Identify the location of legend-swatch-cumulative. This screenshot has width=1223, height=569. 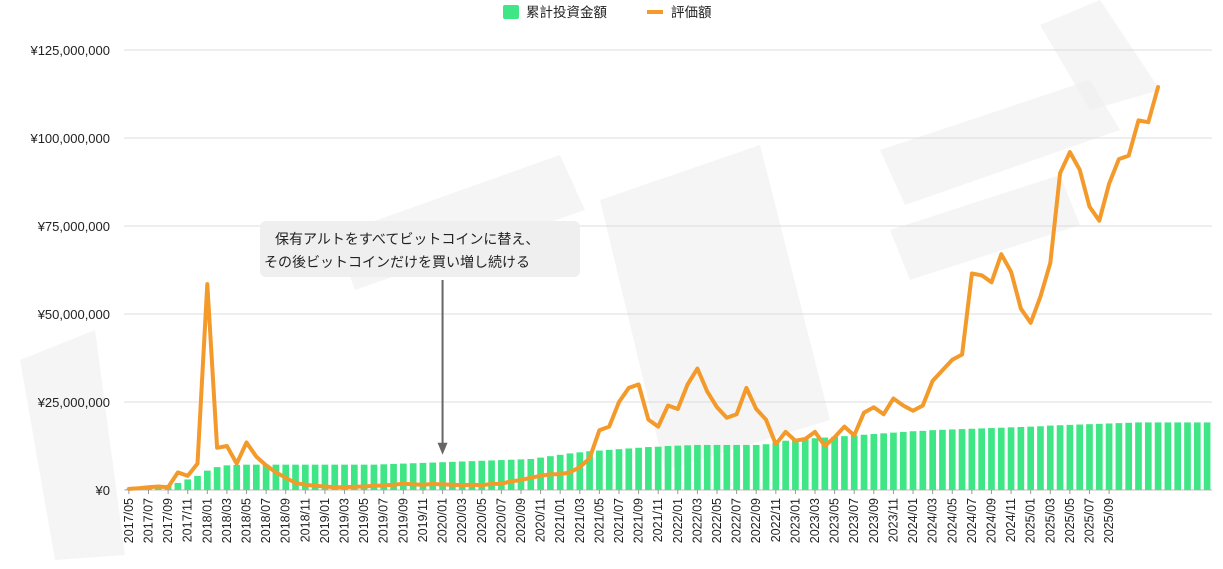
(511, 12).